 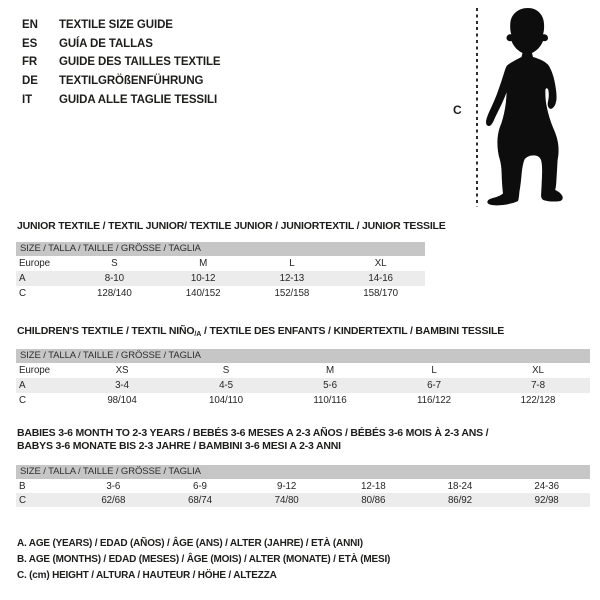 I want to click on value-cell: 98/104, so click(x=122, y=400).